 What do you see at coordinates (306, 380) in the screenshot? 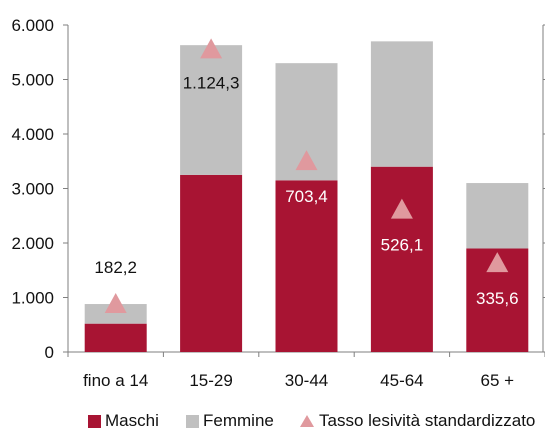
I see `x-tick-label: 30-44` at bounding box center [306, 380].